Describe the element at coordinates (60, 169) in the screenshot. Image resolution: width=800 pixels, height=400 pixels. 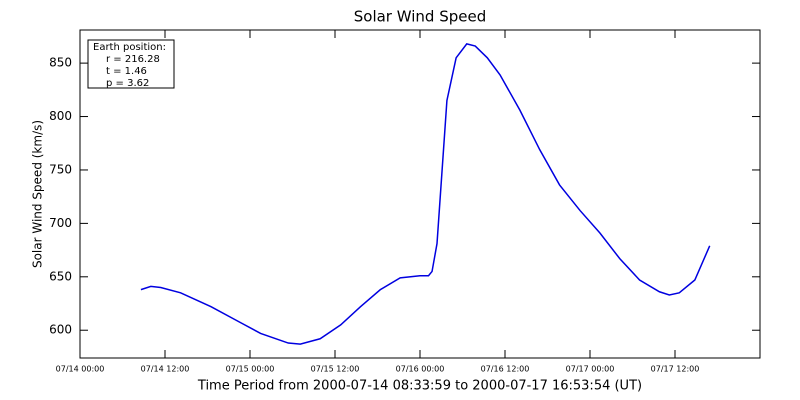
I see `y-tick-label: 750` at that location.